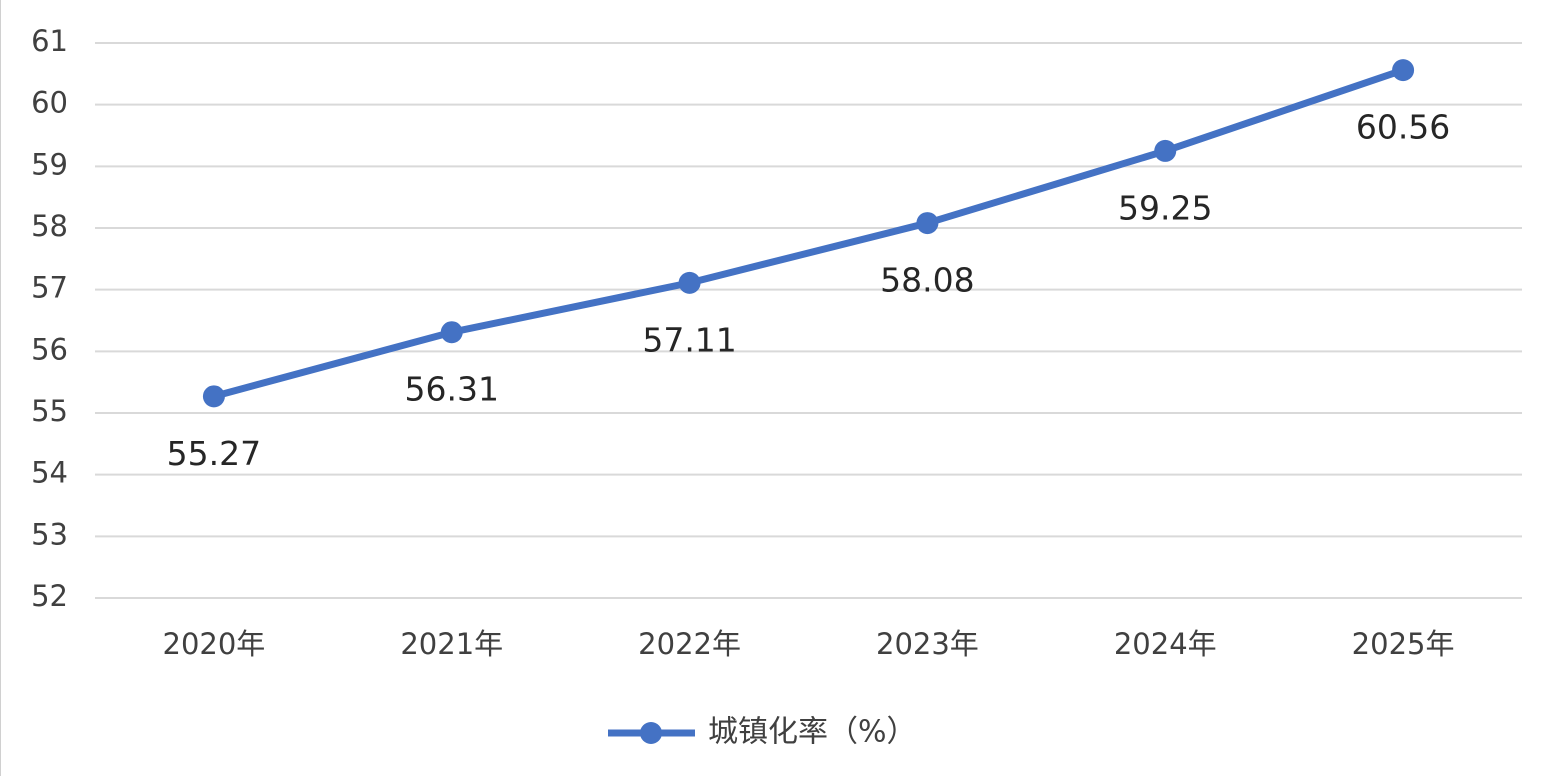 This screenshot has height=776, width=1547. What do you see at coordinates (1403, 644) in the screenshot?
I see `x-tick-label: 2025年` at bounding box center [1403, 644].